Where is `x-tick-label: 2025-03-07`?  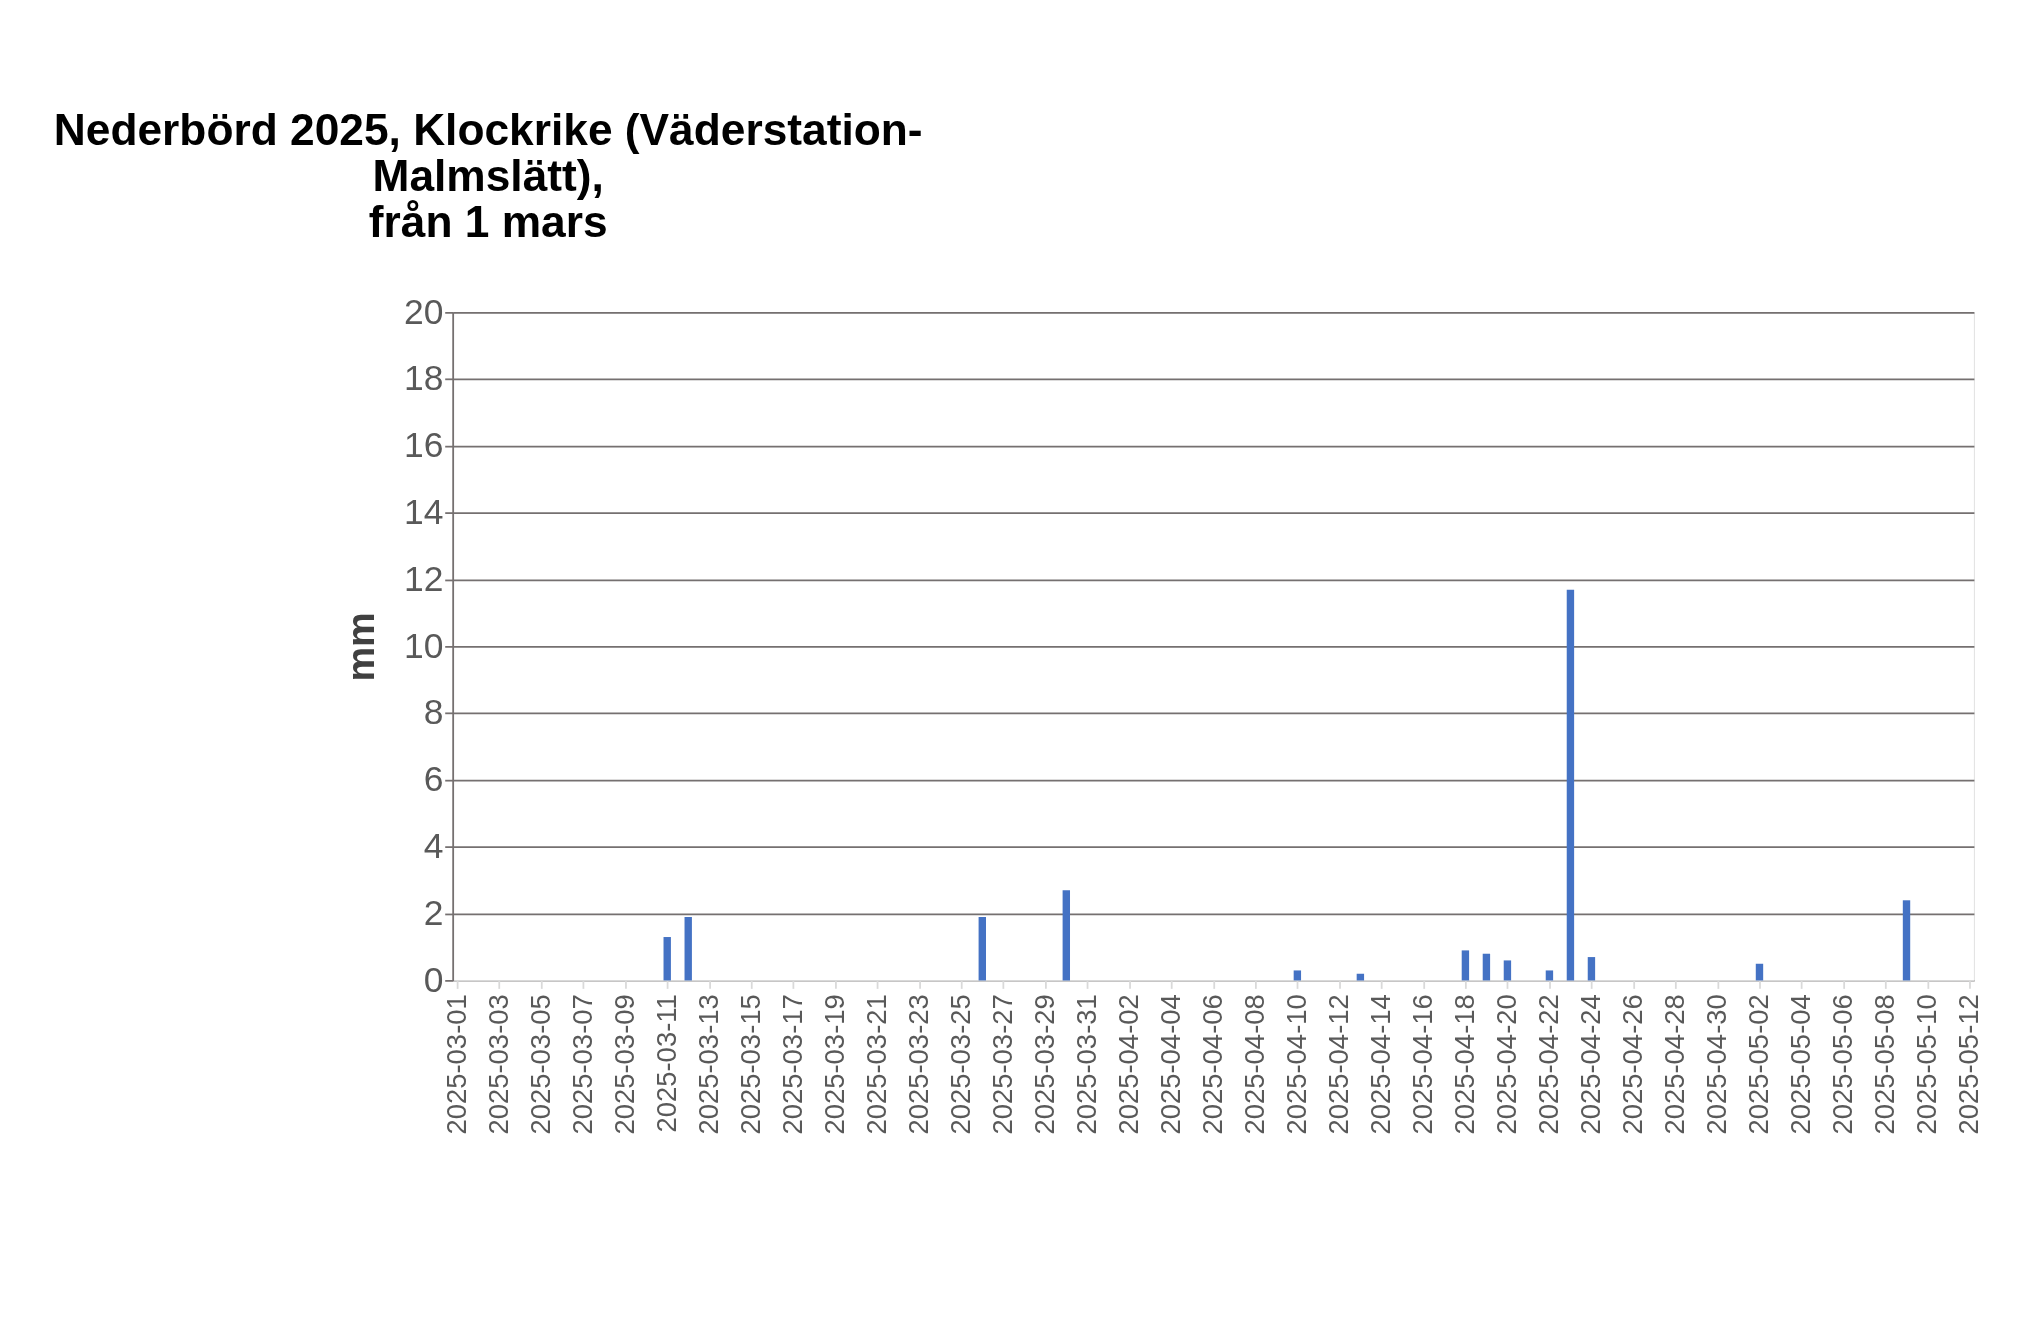
x-tick-label: 2025-03-07 is located at coordinates (582, 1064).